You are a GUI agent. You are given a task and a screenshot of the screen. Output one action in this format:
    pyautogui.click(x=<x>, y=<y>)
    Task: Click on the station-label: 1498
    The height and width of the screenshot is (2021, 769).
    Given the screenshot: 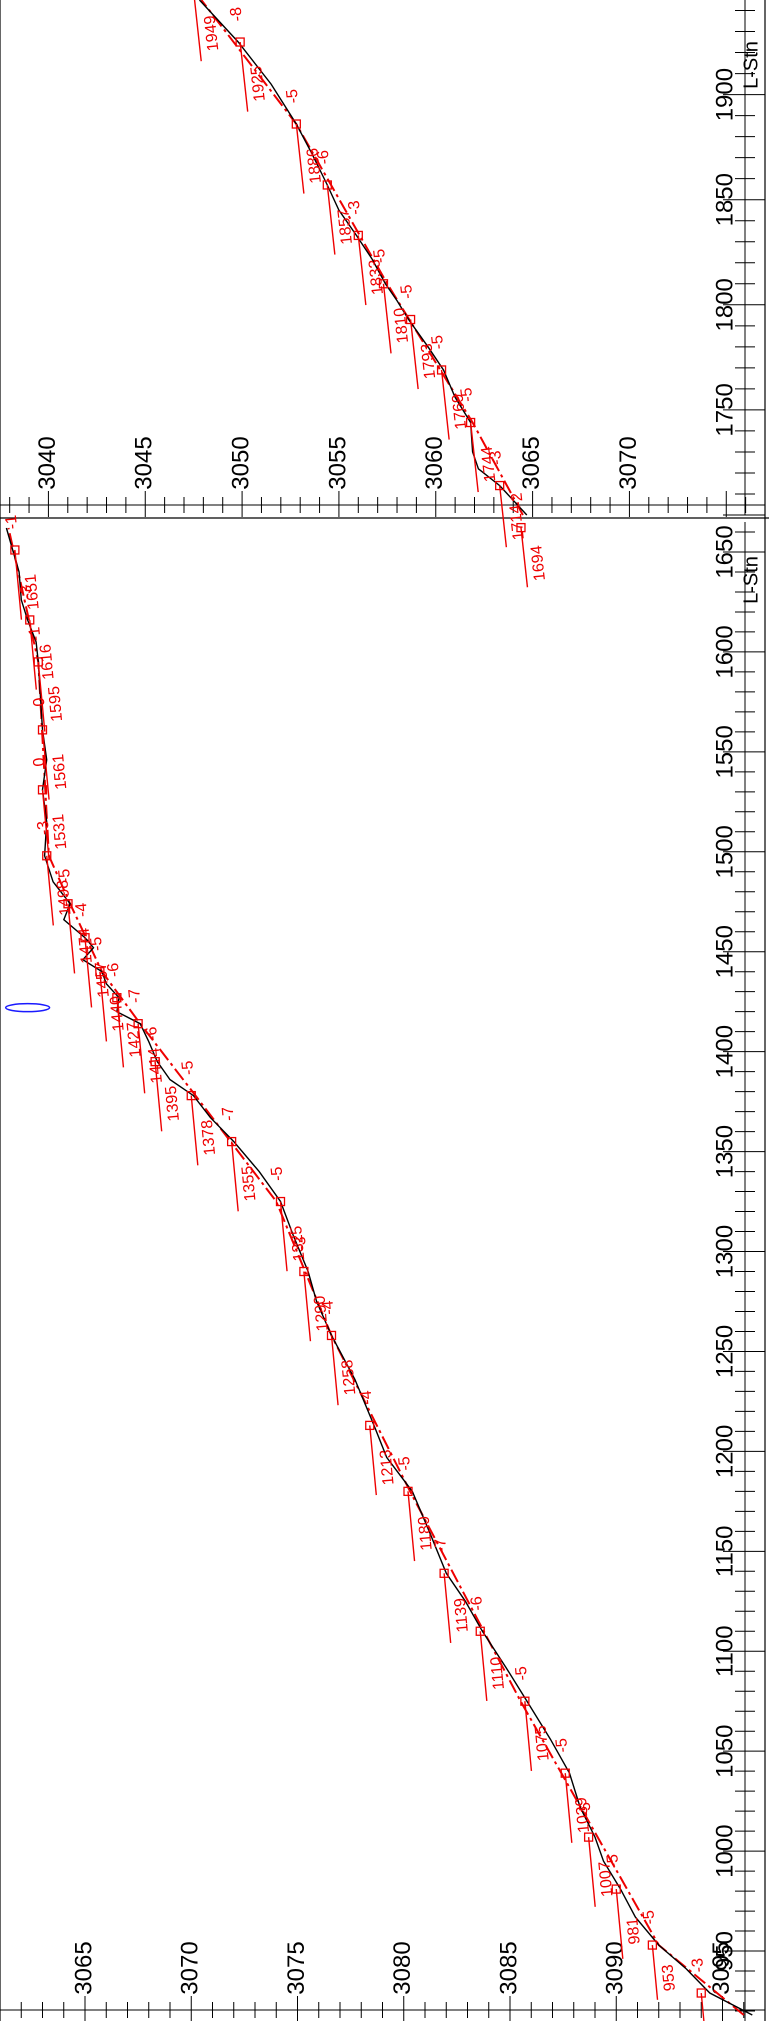 What is the action you would take?
    pyautogui.click(x=64, y=897)
    